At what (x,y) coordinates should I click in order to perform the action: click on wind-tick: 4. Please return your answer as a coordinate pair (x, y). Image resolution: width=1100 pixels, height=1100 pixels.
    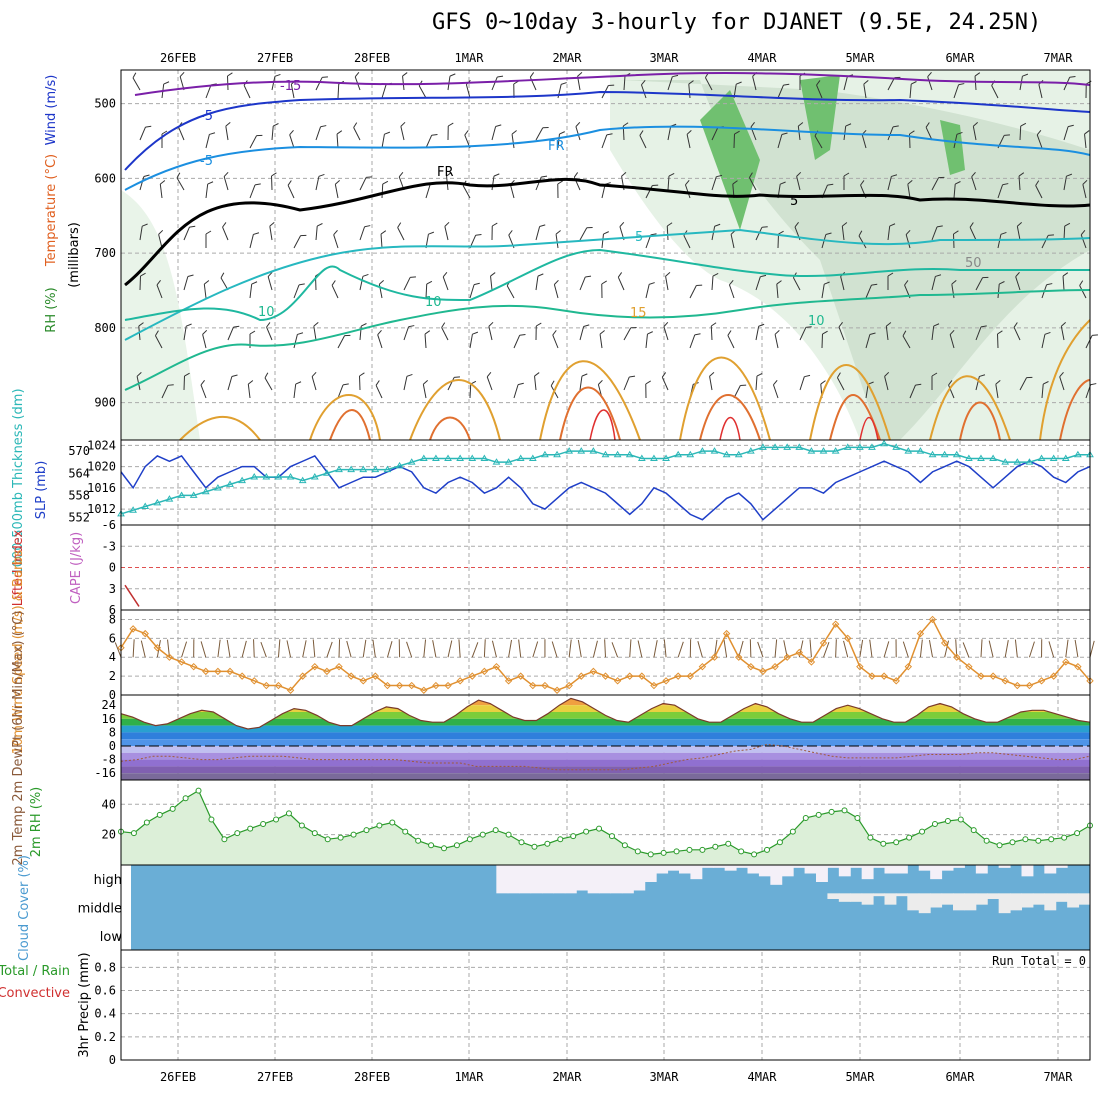
    Looking at the image, I should click on (112, 657).